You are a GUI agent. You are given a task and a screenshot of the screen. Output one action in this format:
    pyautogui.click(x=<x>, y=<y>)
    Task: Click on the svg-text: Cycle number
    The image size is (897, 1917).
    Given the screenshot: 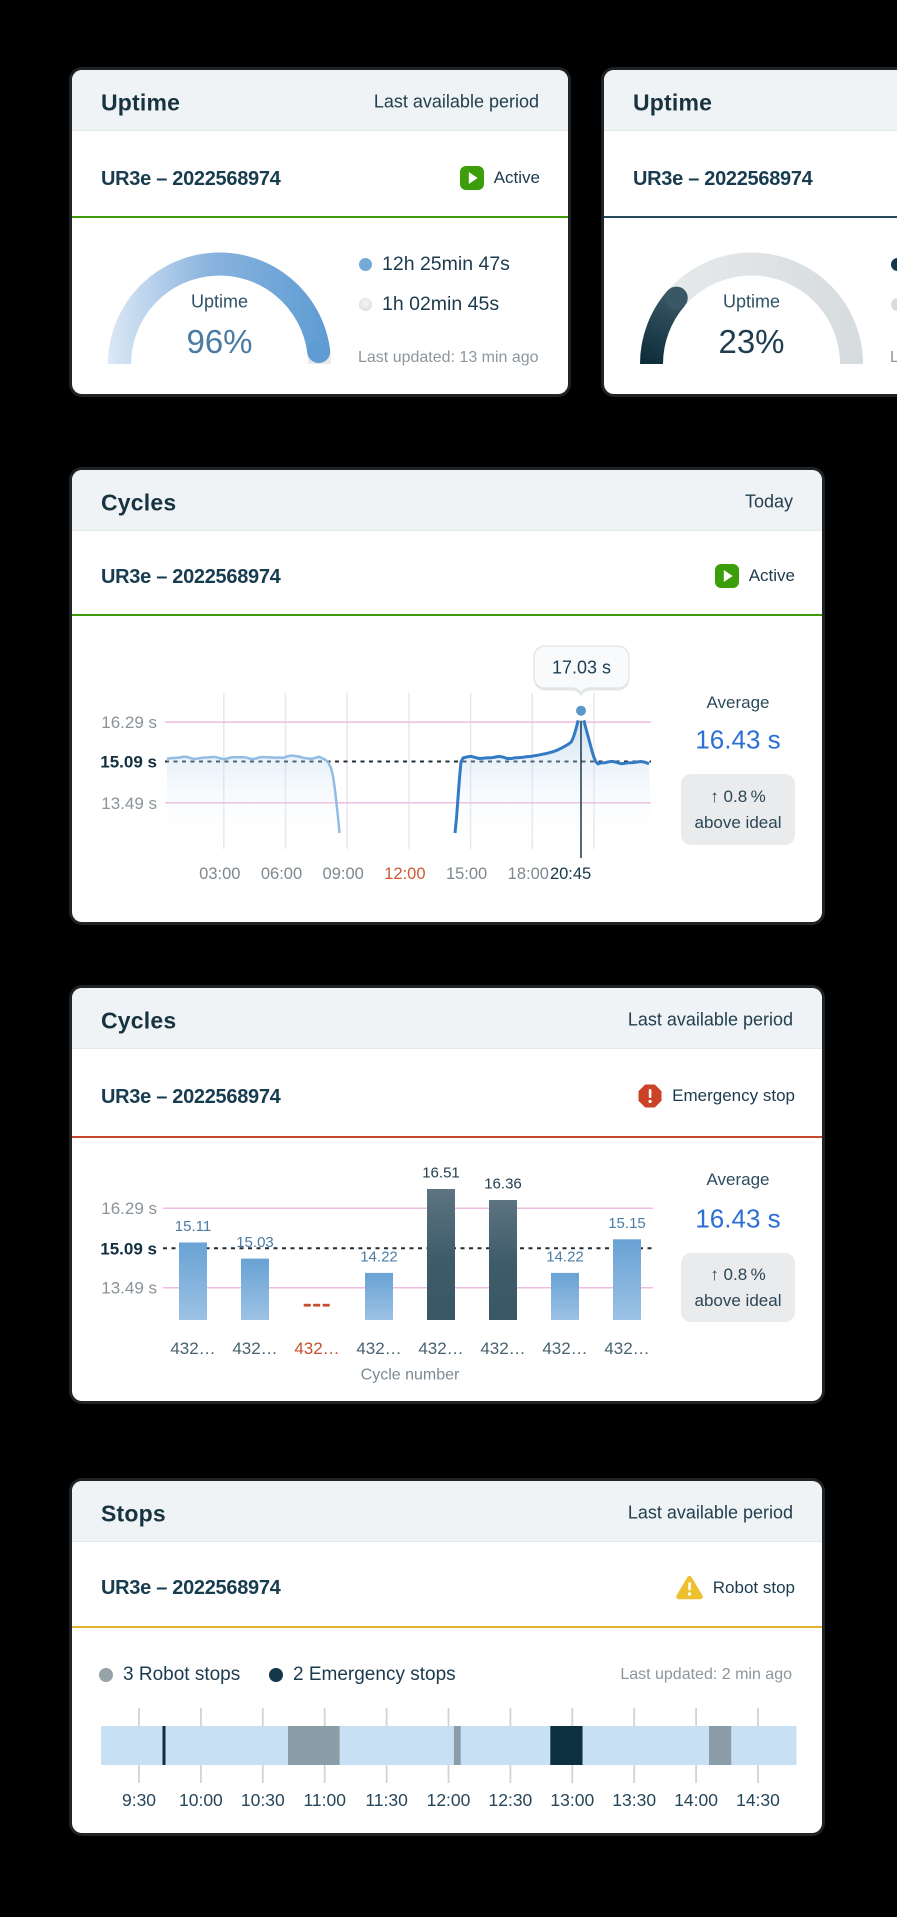 What is the action you would take?
    pyautogui.click(x=410, y=1375)
    